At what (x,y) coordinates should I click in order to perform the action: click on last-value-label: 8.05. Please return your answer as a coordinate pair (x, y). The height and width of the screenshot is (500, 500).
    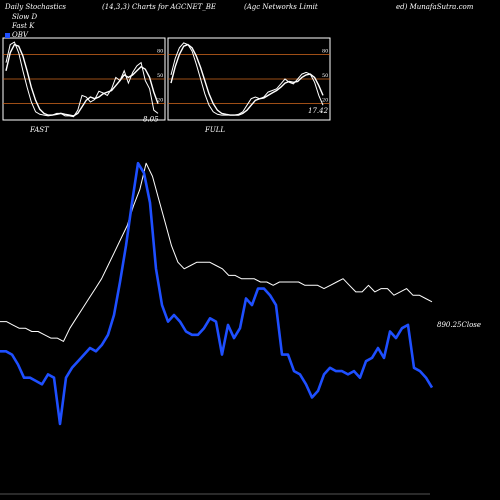
    Looking at the image, I should click on (151, 119).